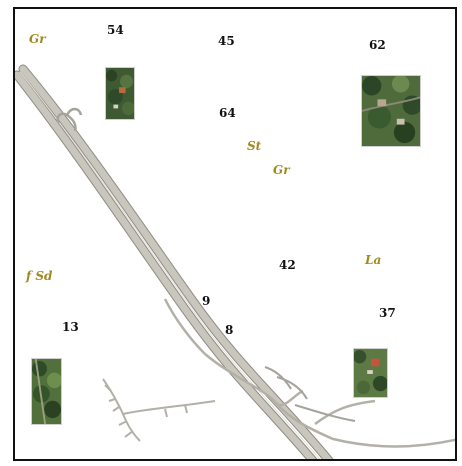 This screenshot has height=466, width=462. What do you see at coordinates (70, 327) in the screenshot?
I see `label-13: 13` at bounding box center [70, 327].